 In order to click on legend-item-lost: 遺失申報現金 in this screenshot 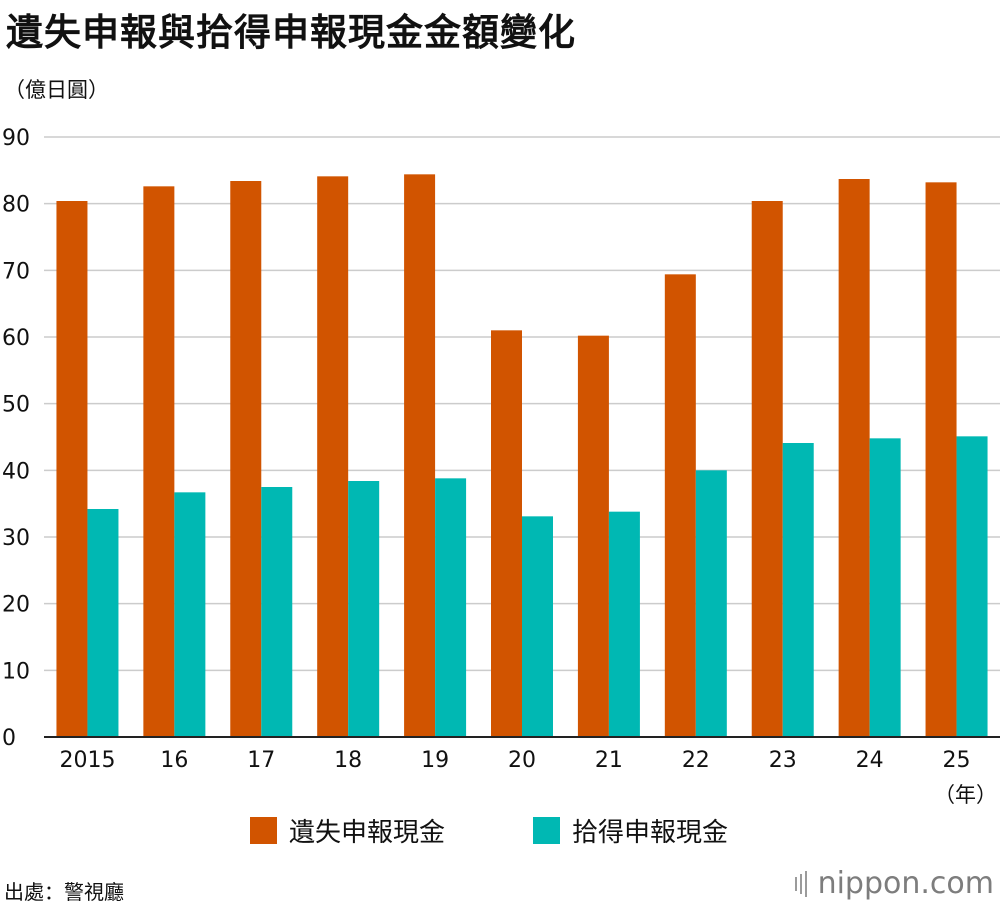, I will do `click(347, 830)`.